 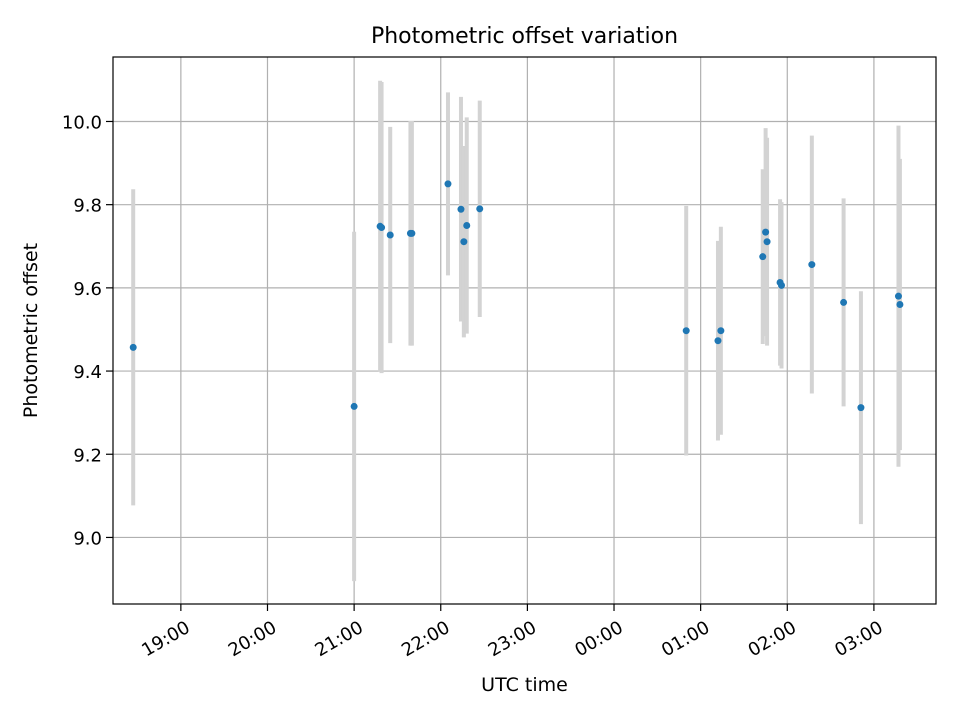 I want to click on y-tick-label: 9.8, so click(x=87, y=206).